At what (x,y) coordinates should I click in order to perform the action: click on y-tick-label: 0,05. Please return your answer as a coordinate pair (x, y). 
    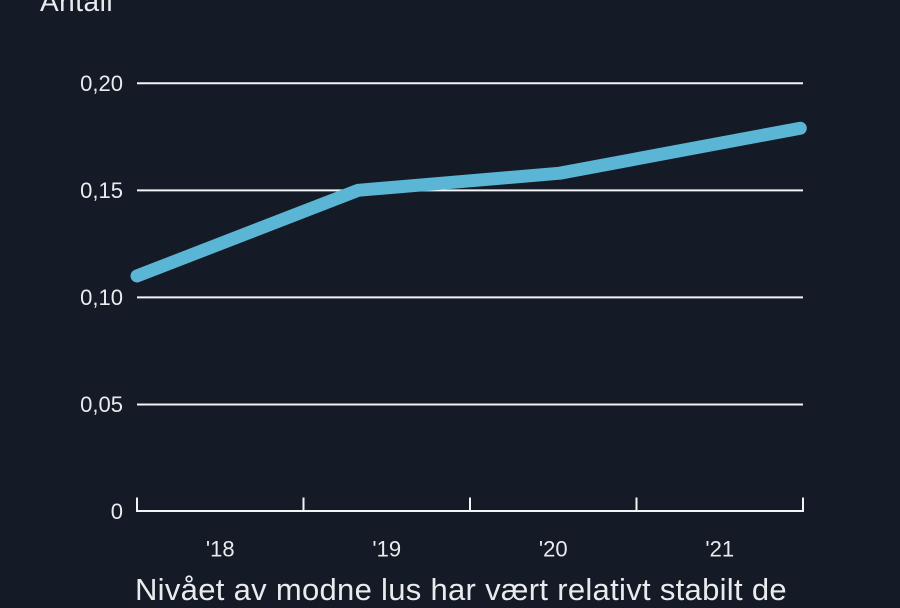
    Looking at the image, I should click on (101, 404).